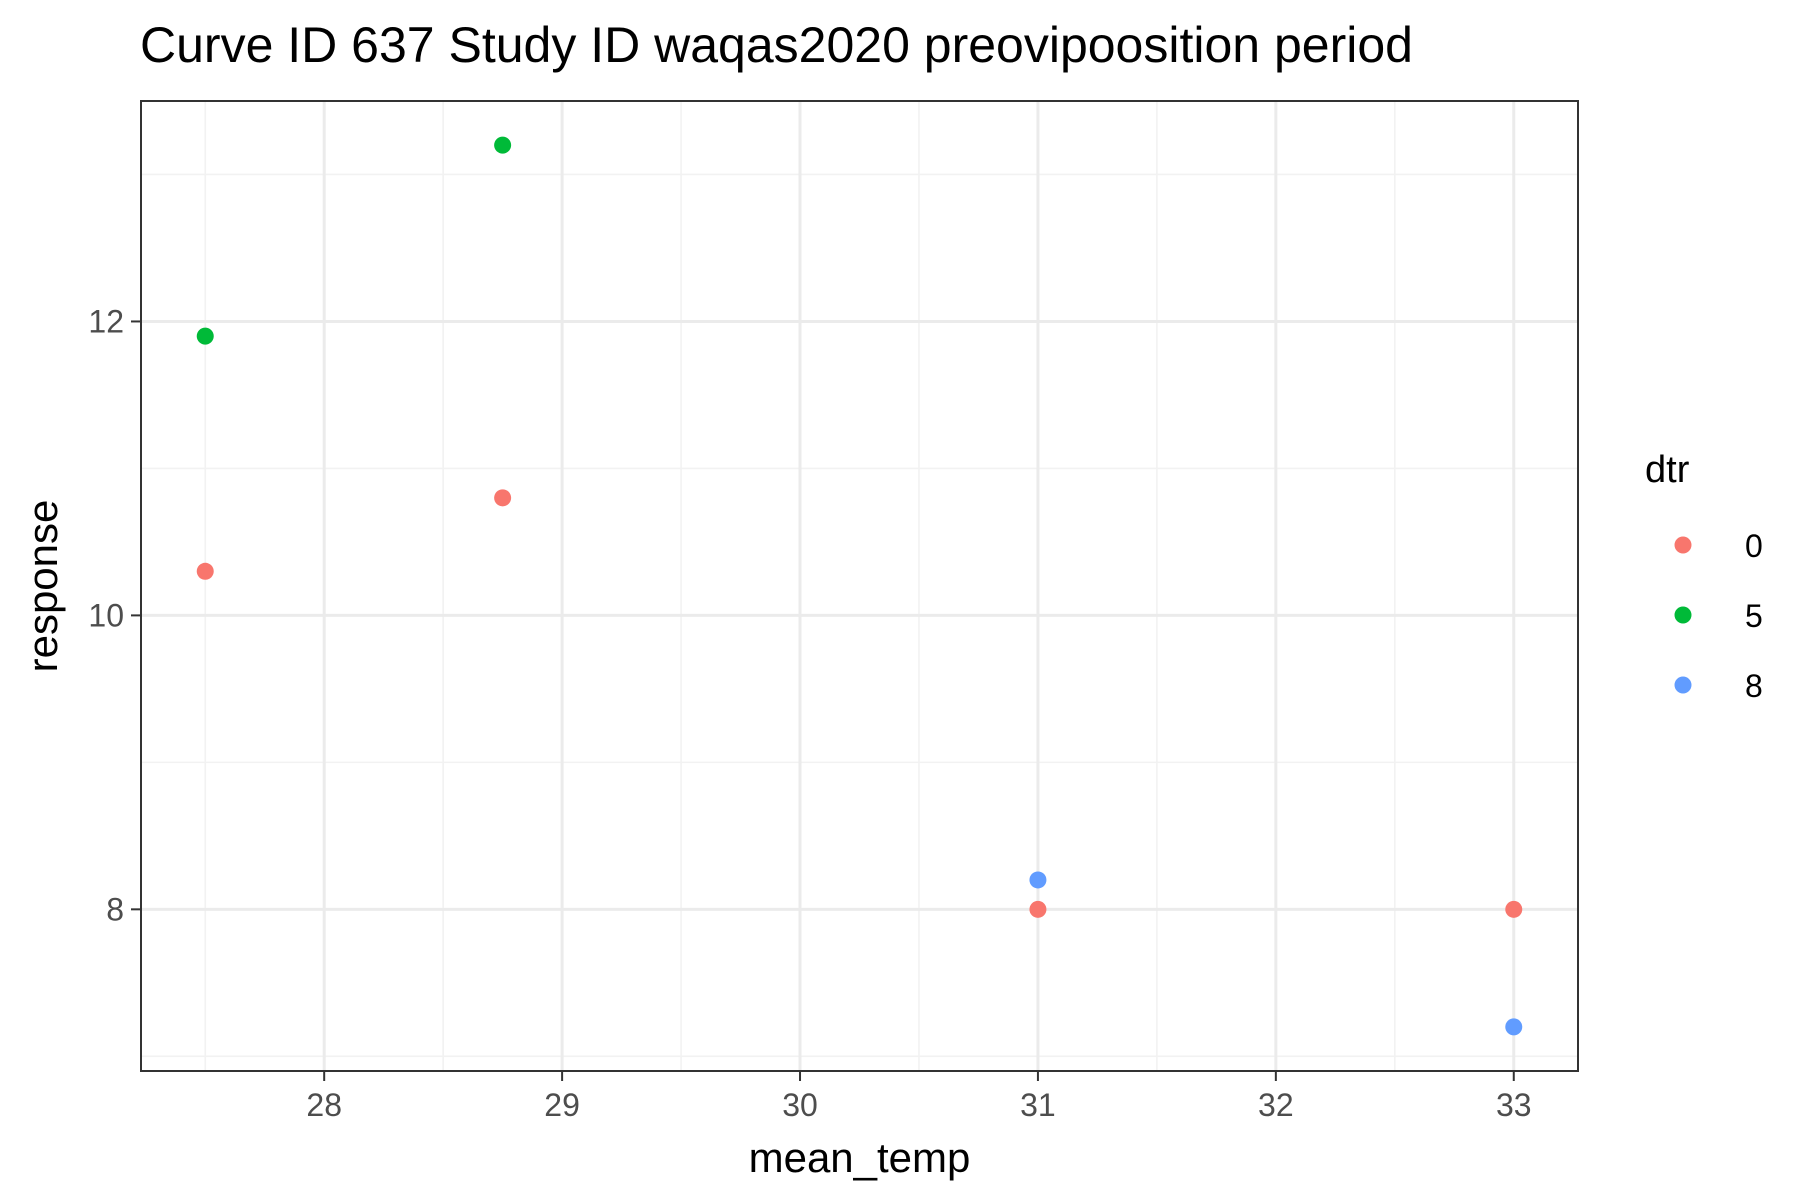 The image size is (1800, 1200). What do you see at coordinates (1038, 1105) in the screenshot?
I see `x-tick-label: 31` at bounding box center [1038, 1105].